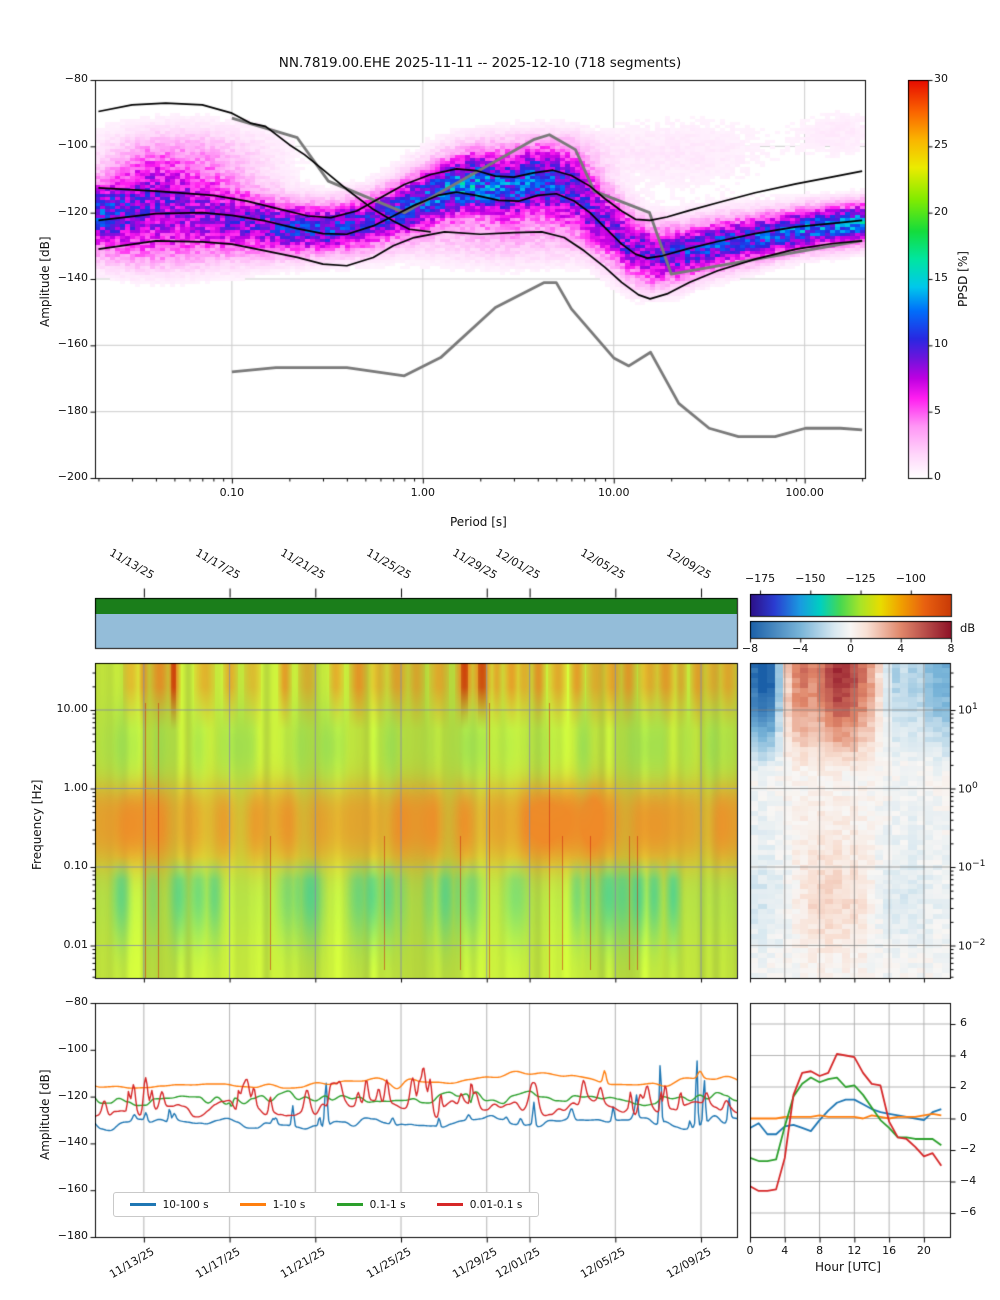 Image resolution: width=1000 pixels, height=1300 pixels. Describe the element at coordinates (963, 1054) in the screenshot. I see `diurnal-ytick: 4` at that location.